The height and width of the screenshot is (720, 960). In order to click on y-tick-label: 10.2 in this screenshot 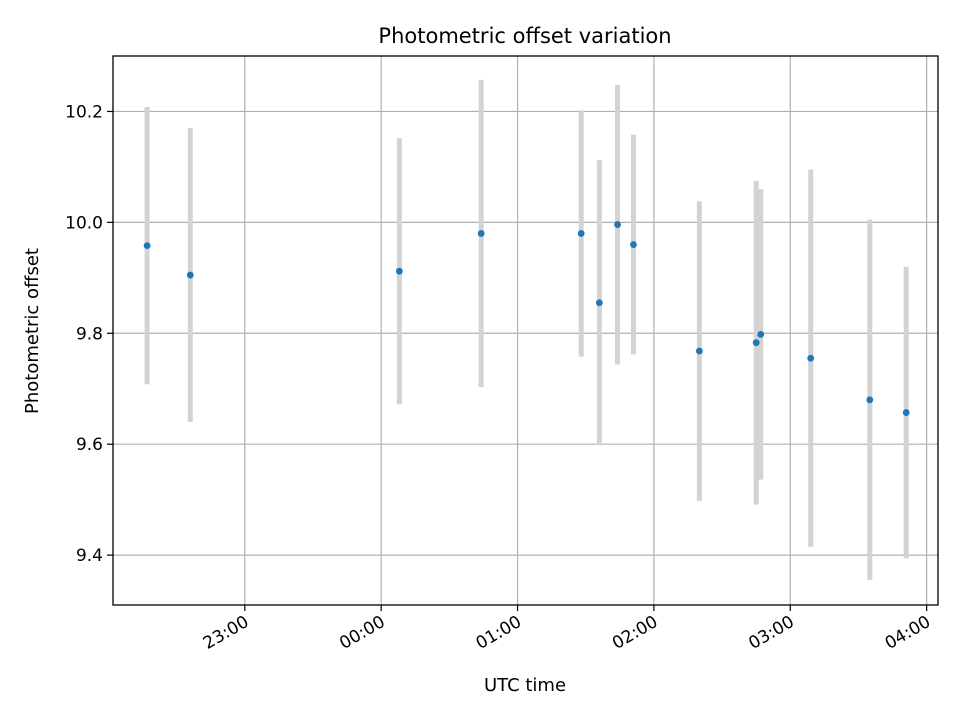, I will do `click(84, 112)`.